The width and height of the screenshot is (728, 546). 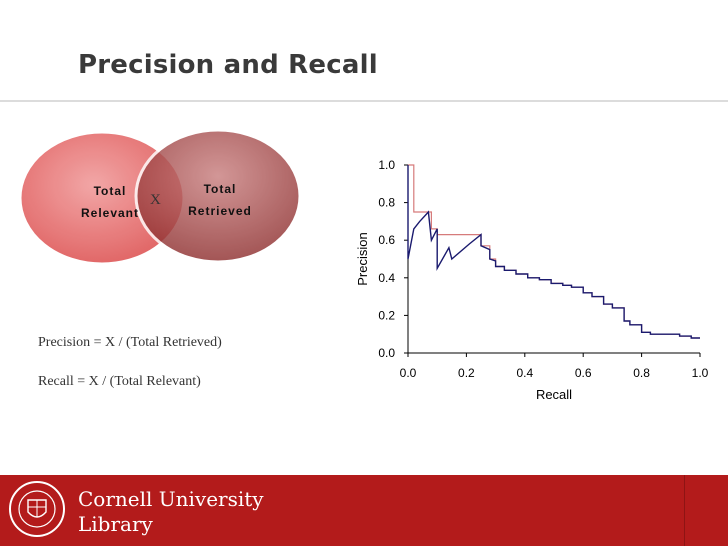 I want to click on venn-circles, so click(x=160, y=197).